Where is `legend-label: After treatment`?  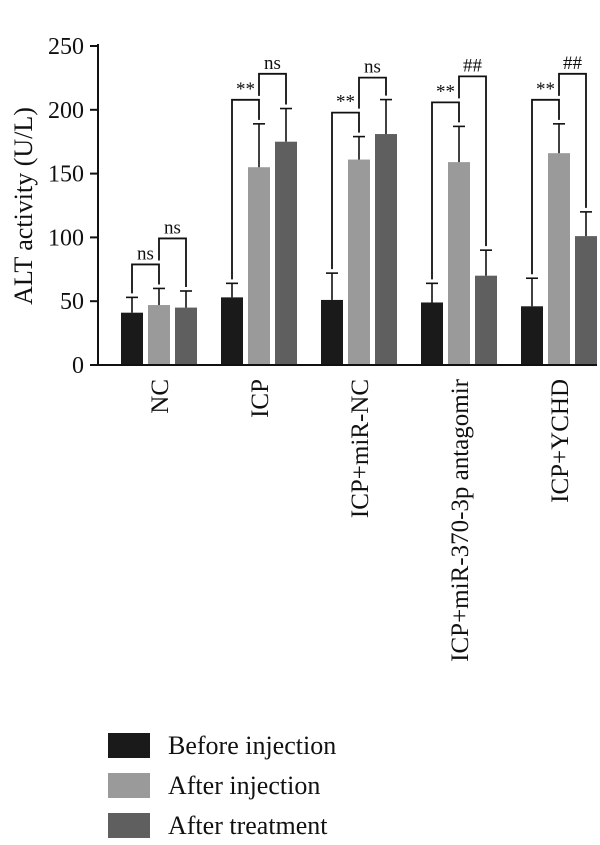
legend-label: After treatment is located at coordinates (248, 825).